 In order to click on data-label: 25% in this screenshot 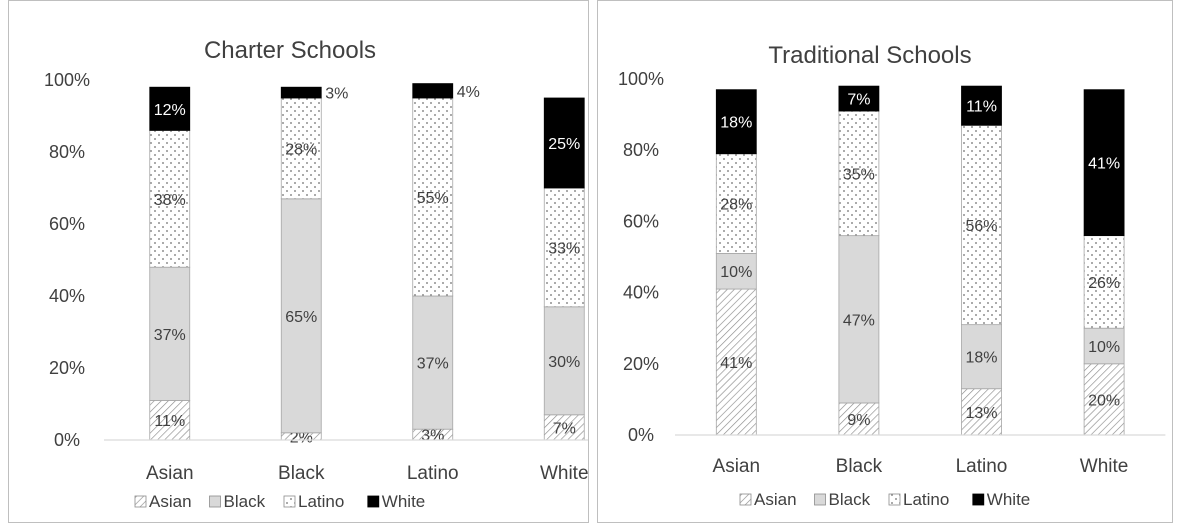, I will do `click(564, 144)`.